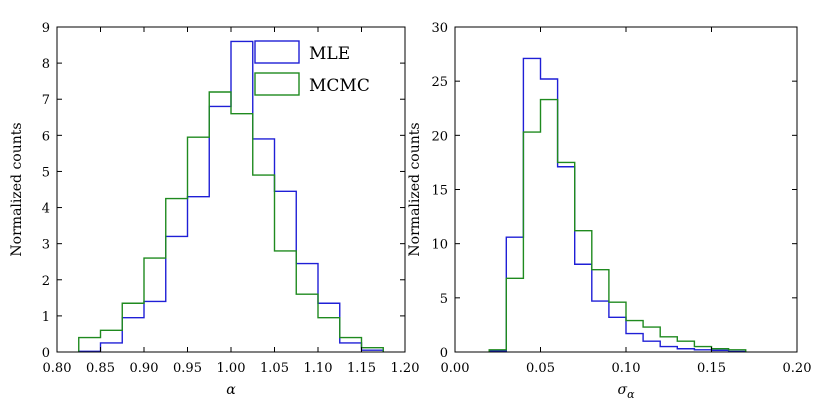 This screenshot has width=830, height=415. What do you see at coordinates (626, 368) in the screenshot?
I see `x-tick-label: 0.10` at bounding box center [626, 368].